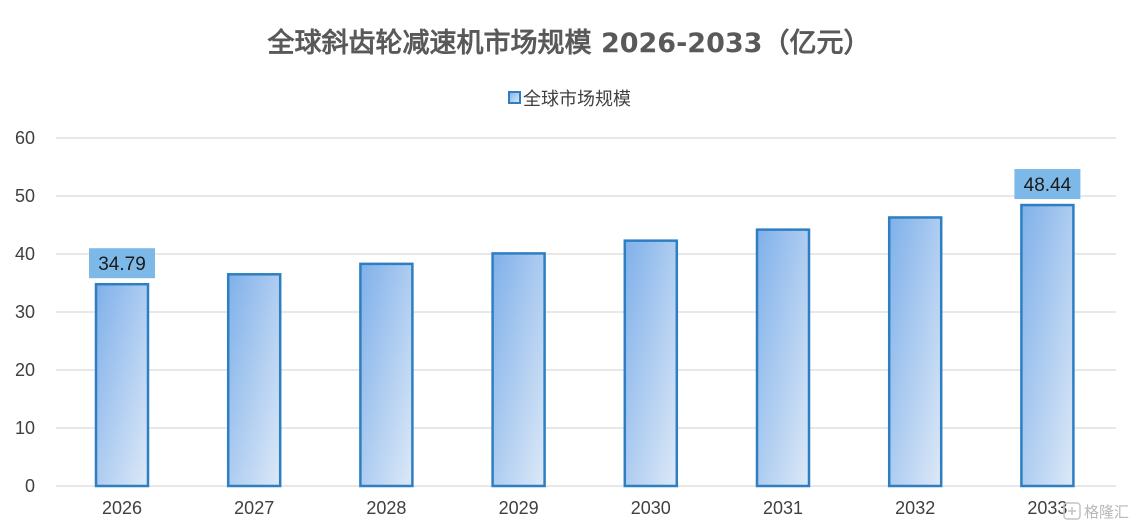 Image resolution: width=1139 pixels, height=532 pixels. Describe the element at coordinates (783, 508) in the screenshot. I see `x-tick-label: 2031` at that location.